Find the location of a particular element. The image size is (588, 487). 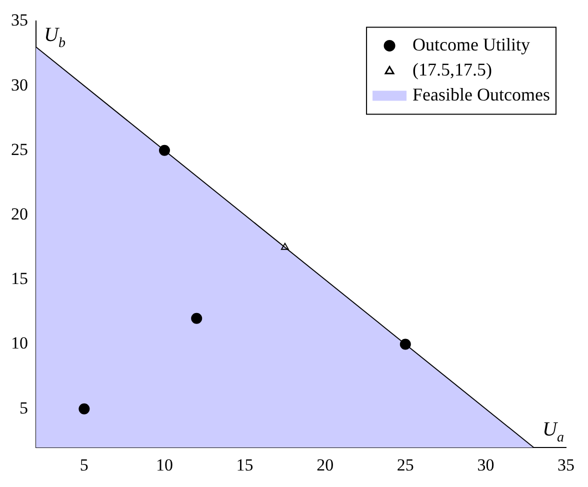

x-tick-label: 25 is located at coordinates (405, 464).